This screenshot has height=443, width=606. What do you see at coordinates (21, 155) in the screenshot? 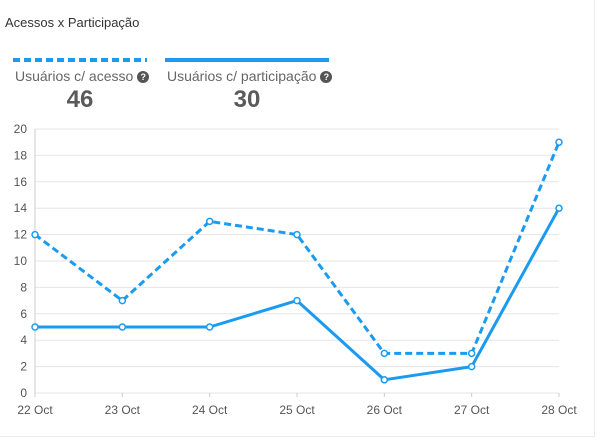
I see `y-tick-label: 18` at bounding box center [21, 155].